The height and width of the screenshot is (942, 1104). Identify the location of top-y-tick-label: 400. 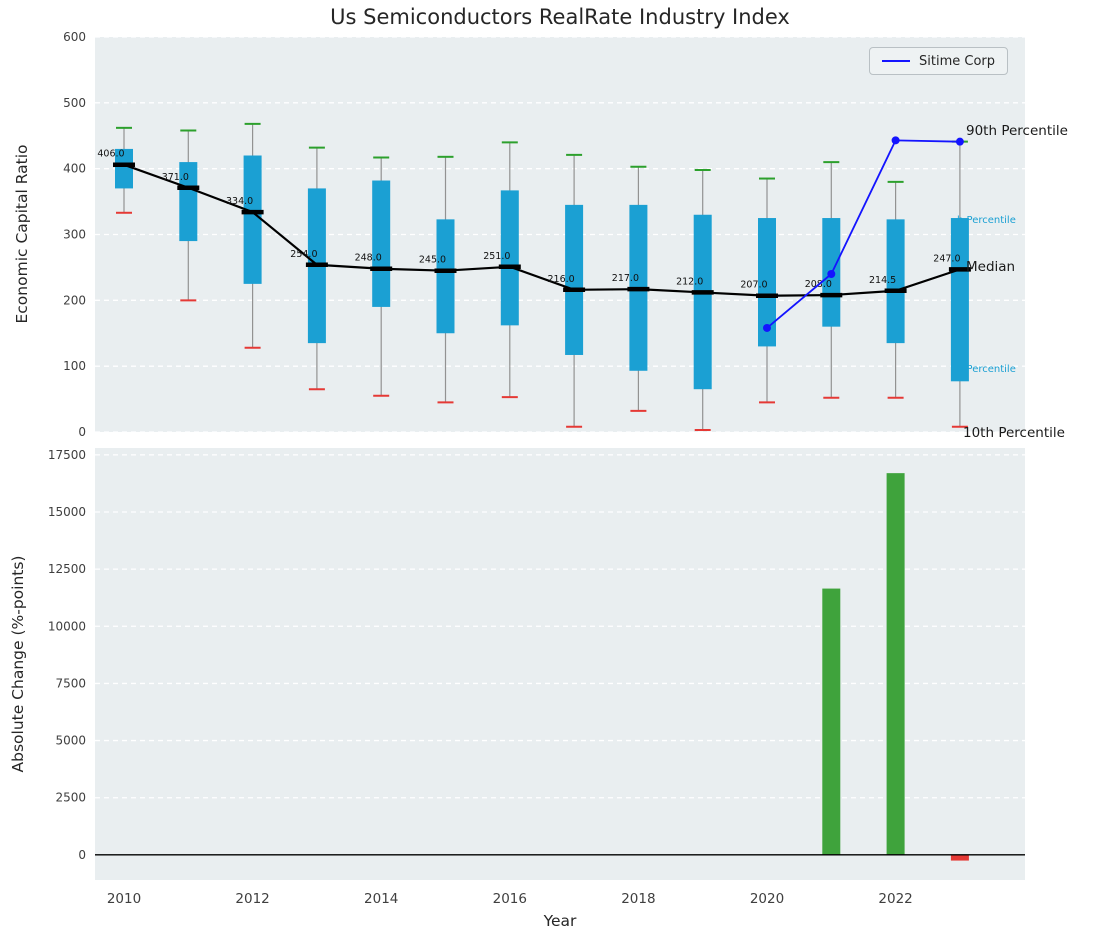
(74, 169).